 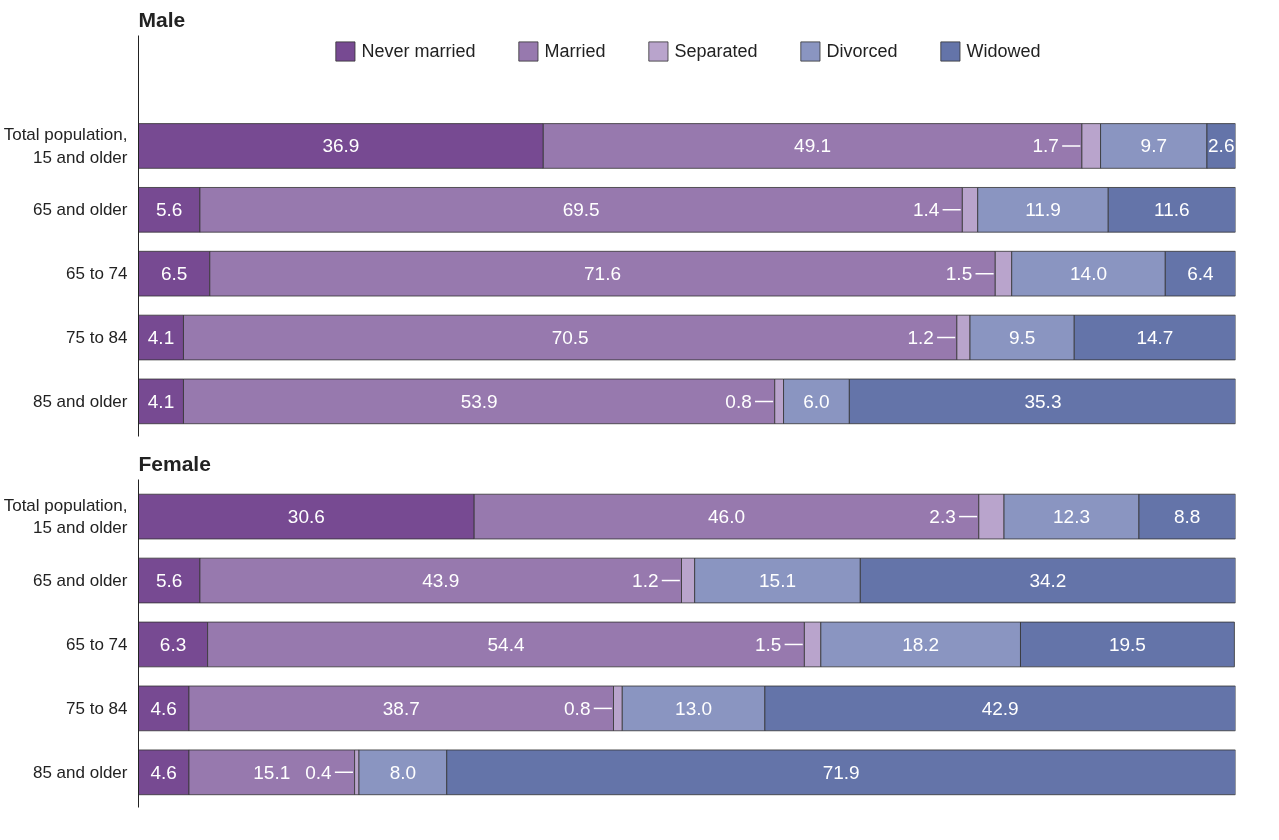 I want to click on data-label: 1.4, so click(x=926, y=210).